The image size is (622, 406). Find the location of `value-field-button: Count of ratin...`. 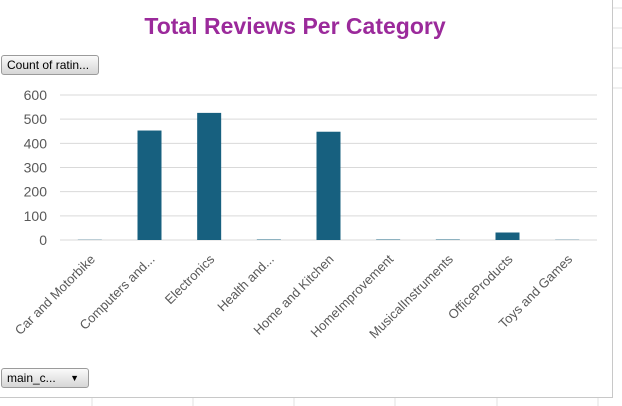

value-field-button: Count of ratin... is located at coordinates (50, 65).